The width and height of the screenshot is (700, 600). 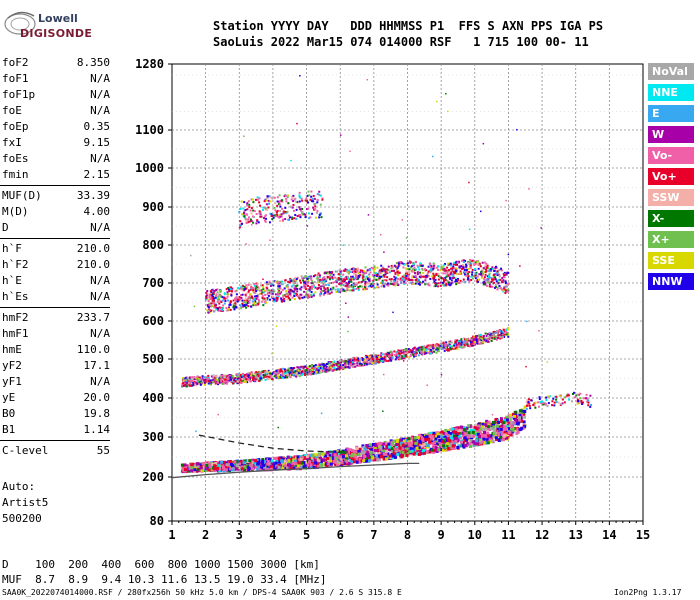 I want to click on param-row: foEs N/A, so click(x=56, y=160).